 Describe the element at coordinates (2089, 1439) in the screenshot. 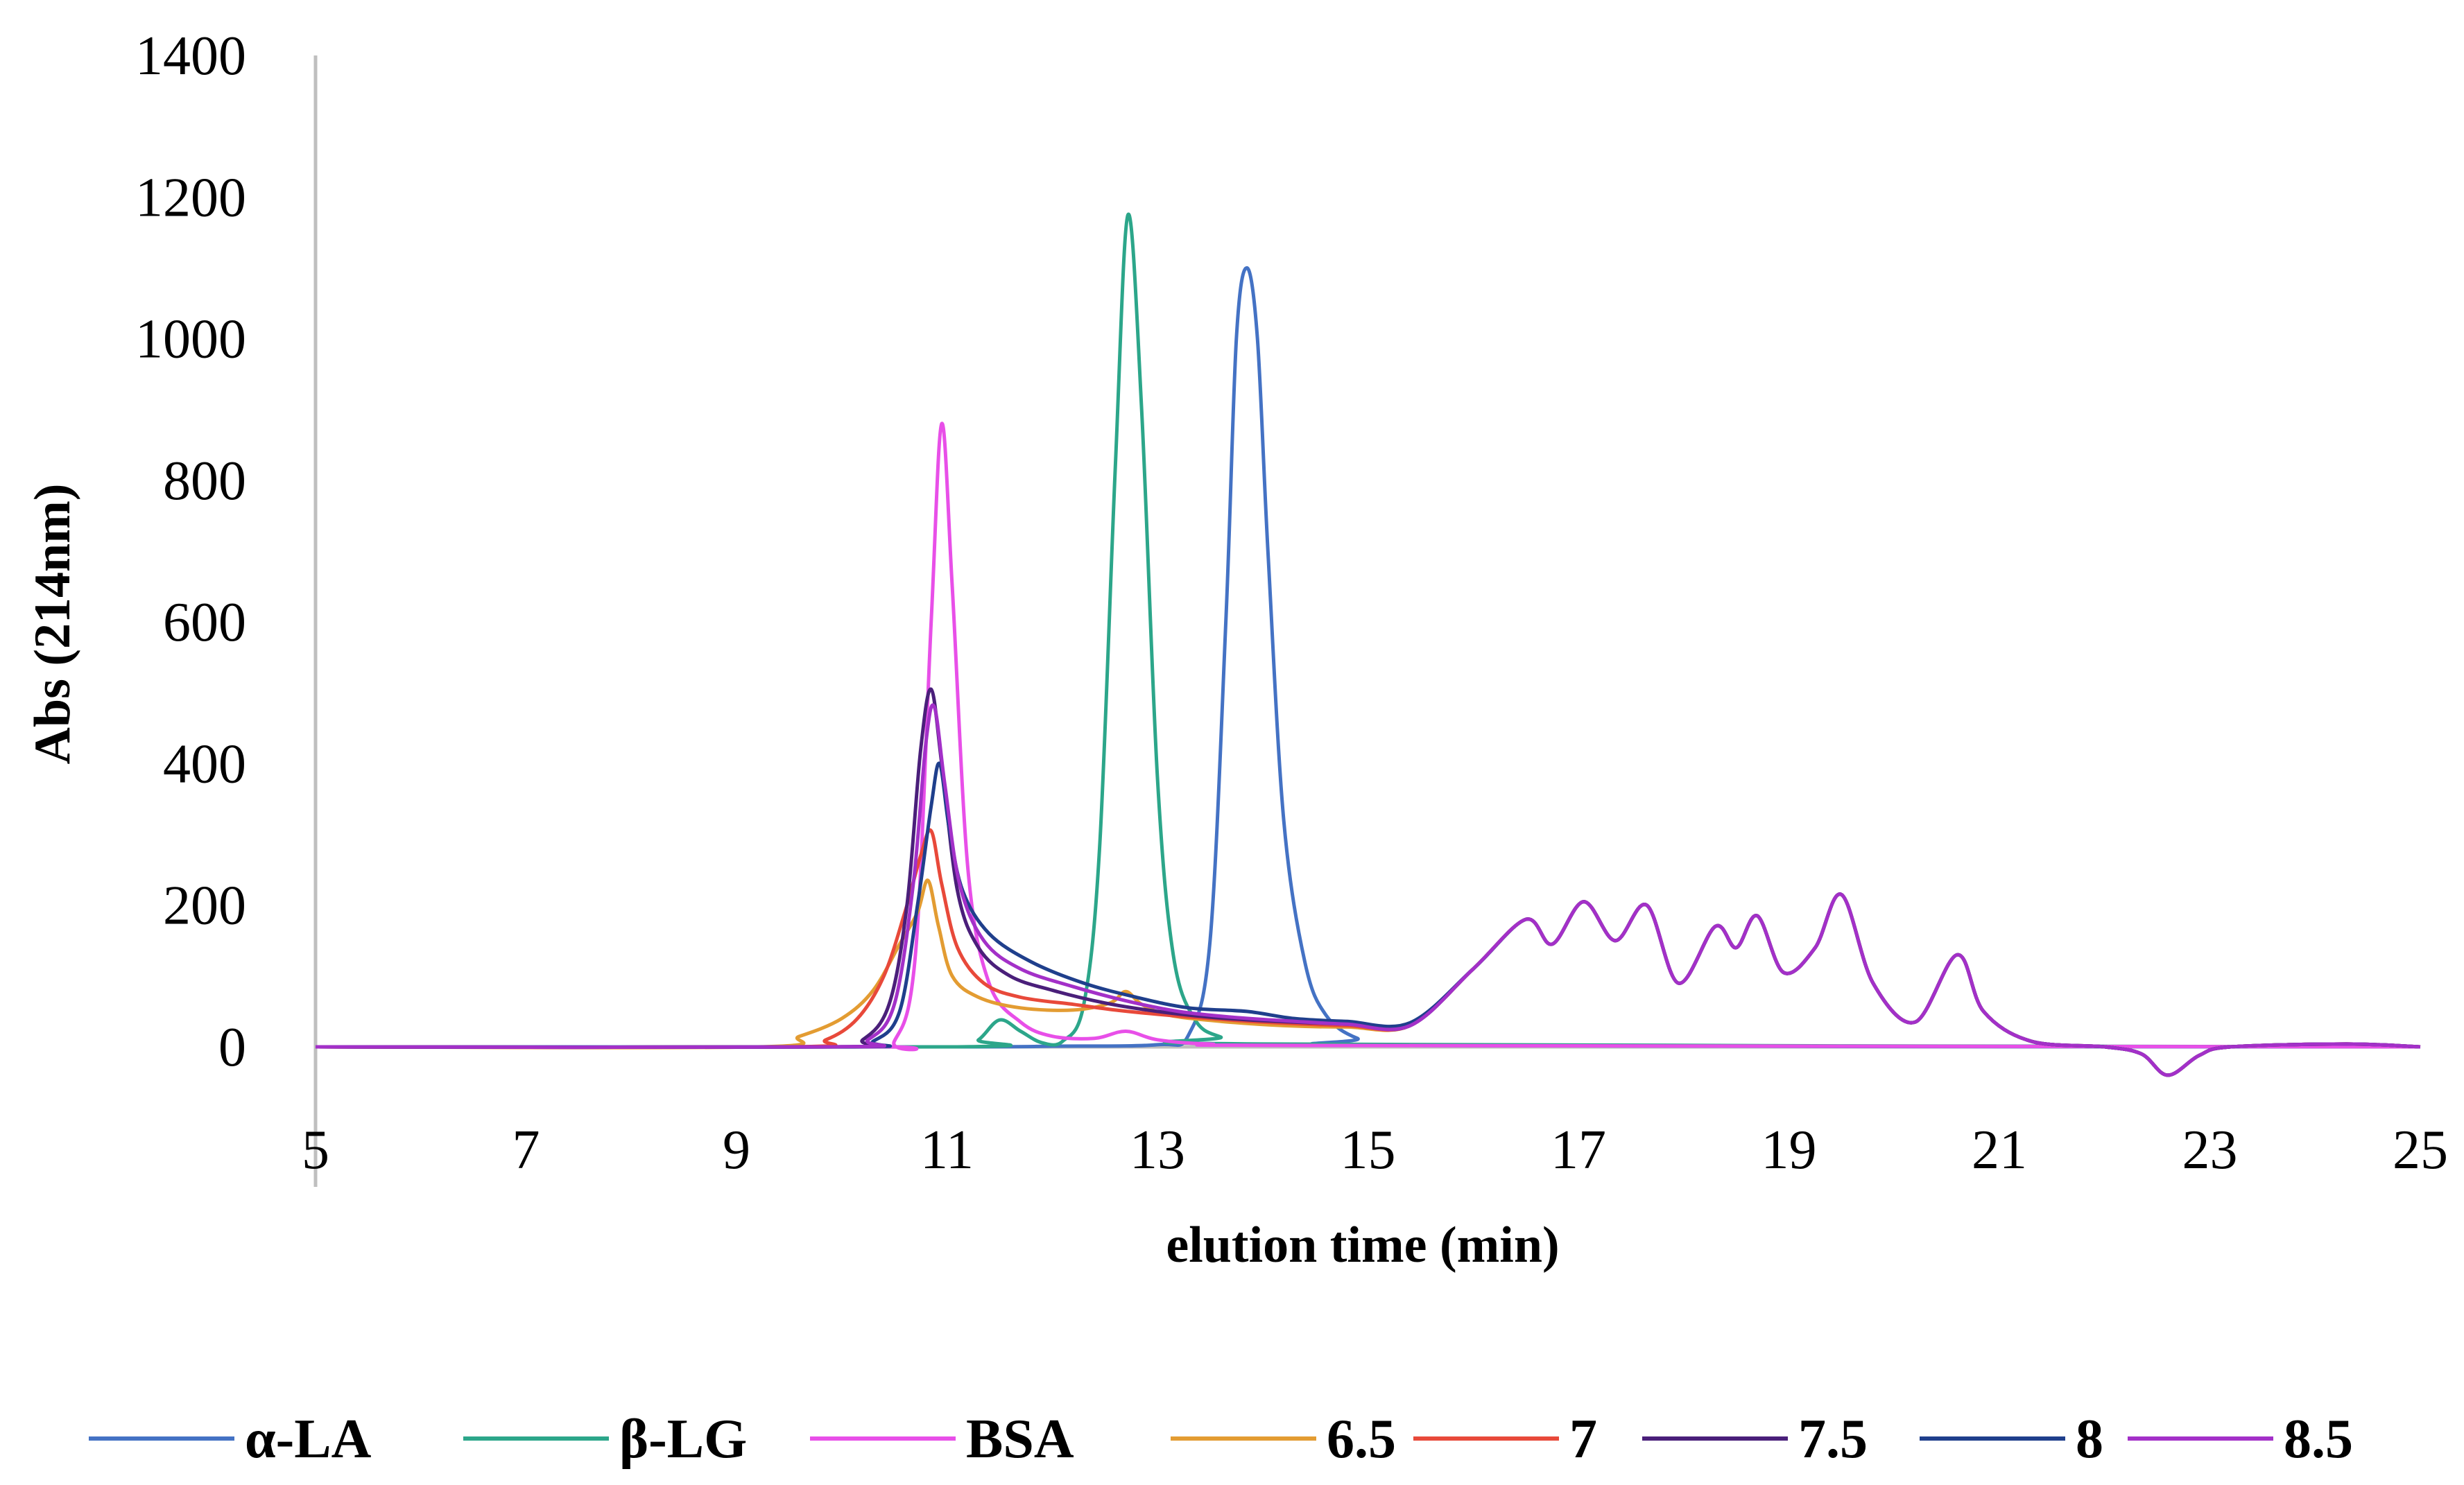

I see `legend-label: 8` at that location.